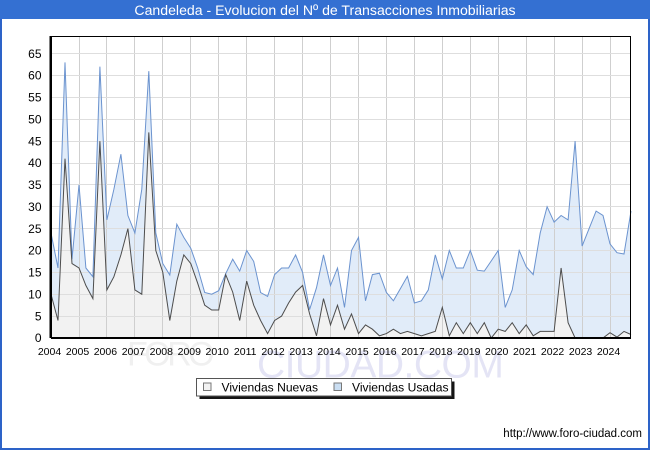  Describe the element at coordinates (134, 352) in the screenshot. I see `svg-text: 2007` at that location.